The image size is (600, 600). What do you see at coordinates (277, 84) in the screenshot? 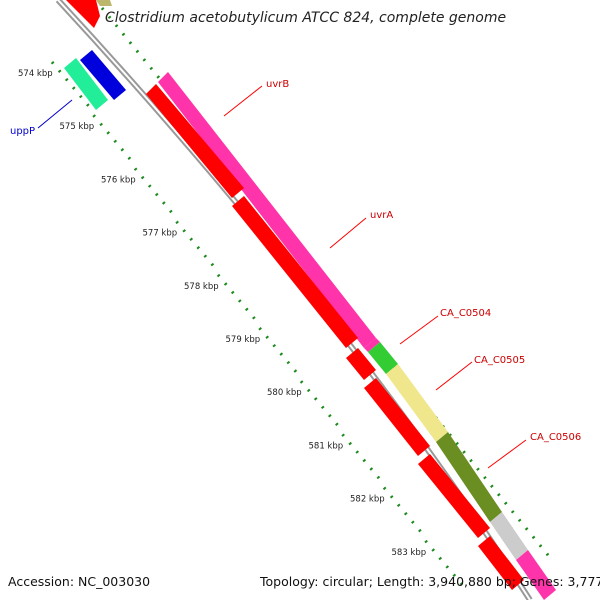
I see `label-uvrB: uvrB` at bounding box center [277, 84].